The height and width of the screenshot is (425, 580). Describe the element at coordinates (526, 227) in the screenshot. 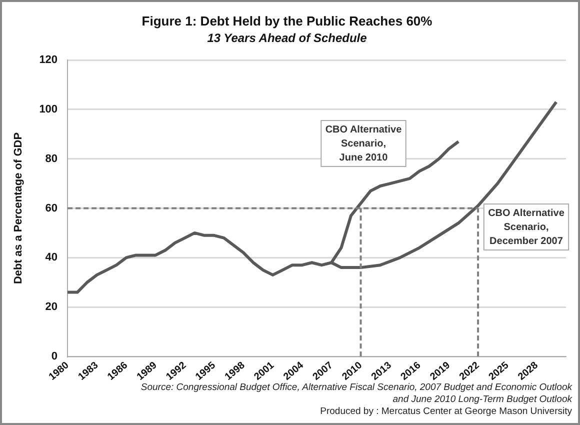

I see `series-label: CBO Alternative Scenario, December 2007` at that location.